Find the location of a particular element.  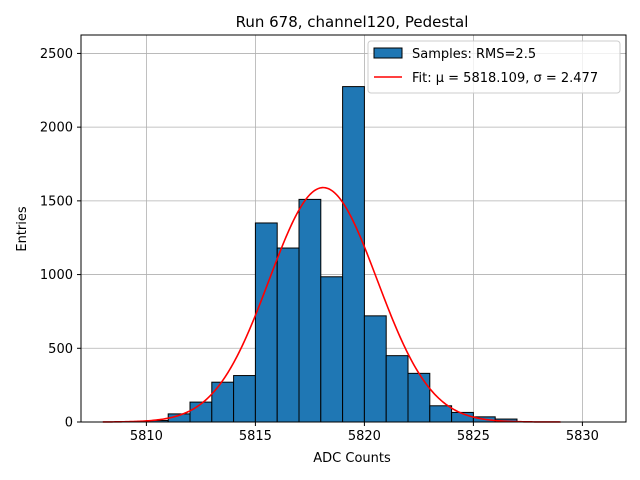

y-tick-label: 1000 is located at coordinates (56, 275).